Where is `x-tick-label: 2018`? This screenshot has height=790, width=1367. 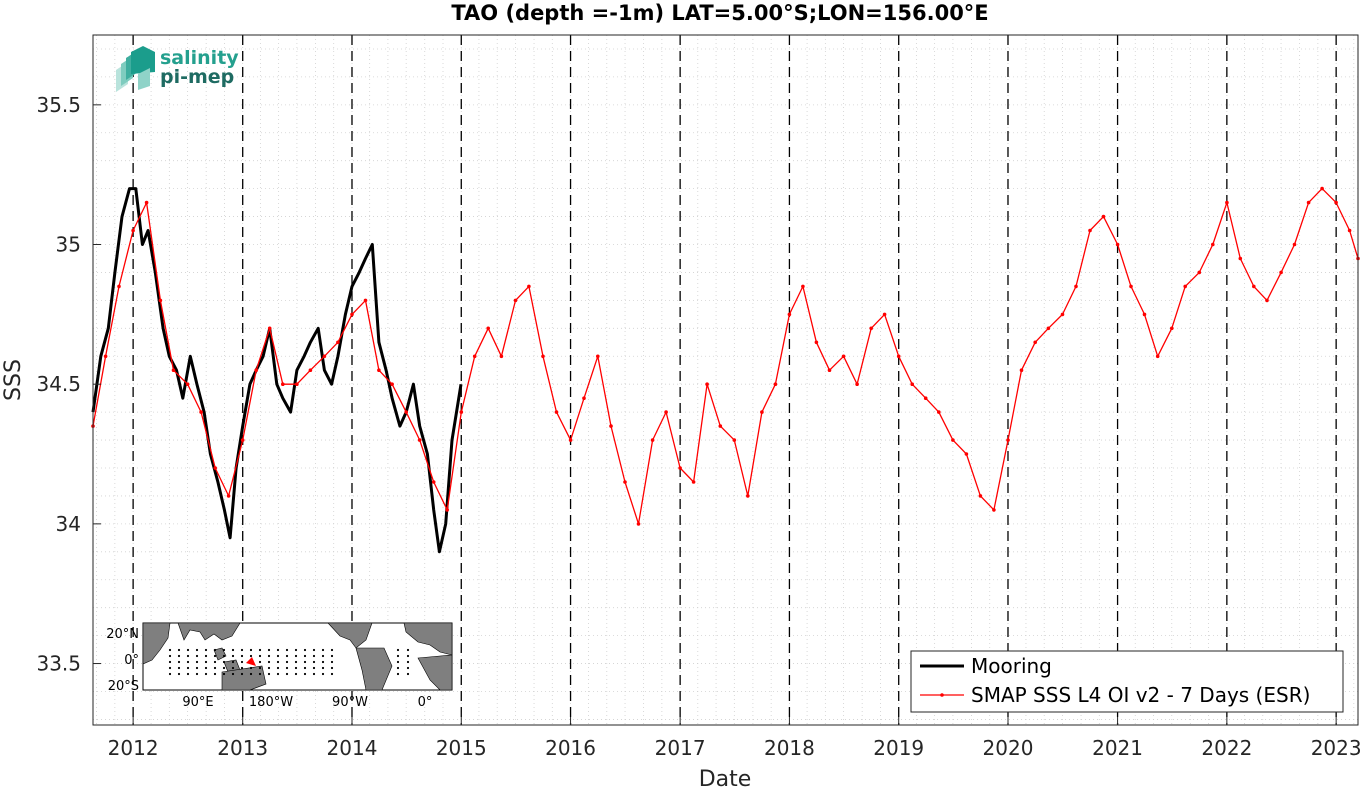
x-tick-label: 2018 is located at coordinates (789, 748).